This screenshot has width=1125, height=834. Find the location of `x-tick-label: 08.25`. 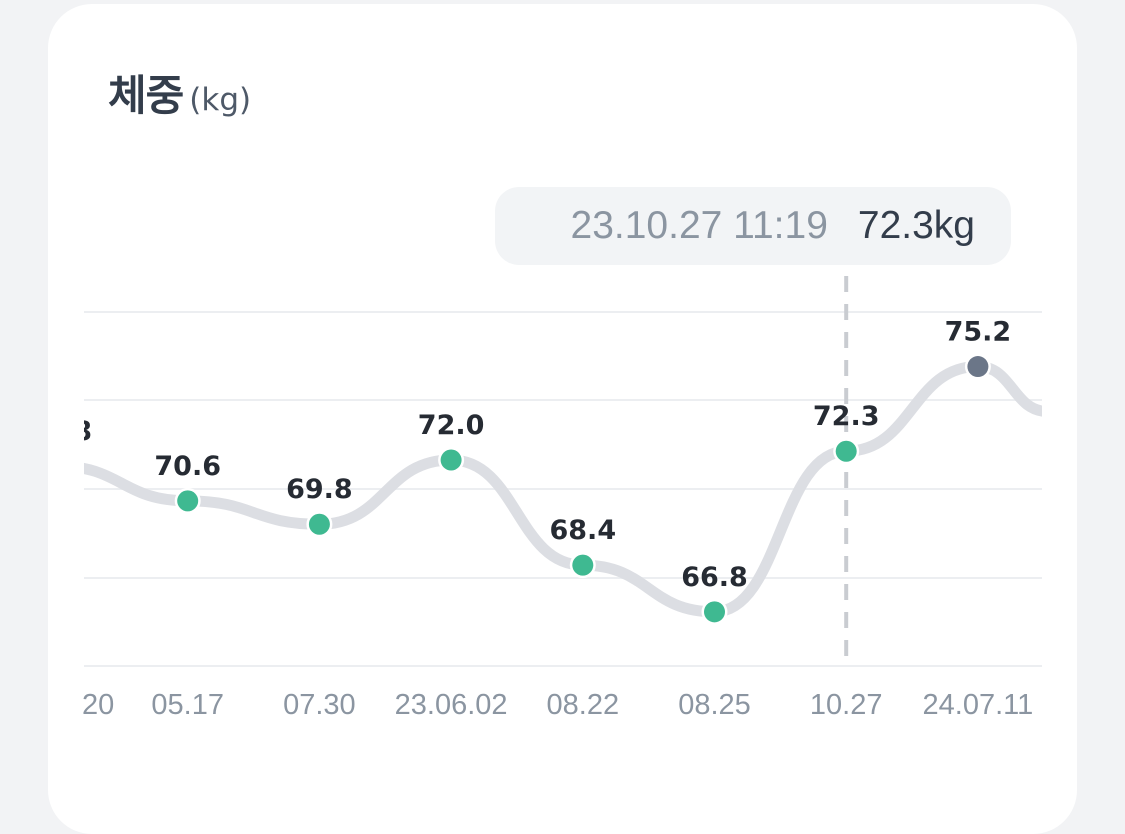

x-tick-label: 08.25 is located at coordinates (714, 705).